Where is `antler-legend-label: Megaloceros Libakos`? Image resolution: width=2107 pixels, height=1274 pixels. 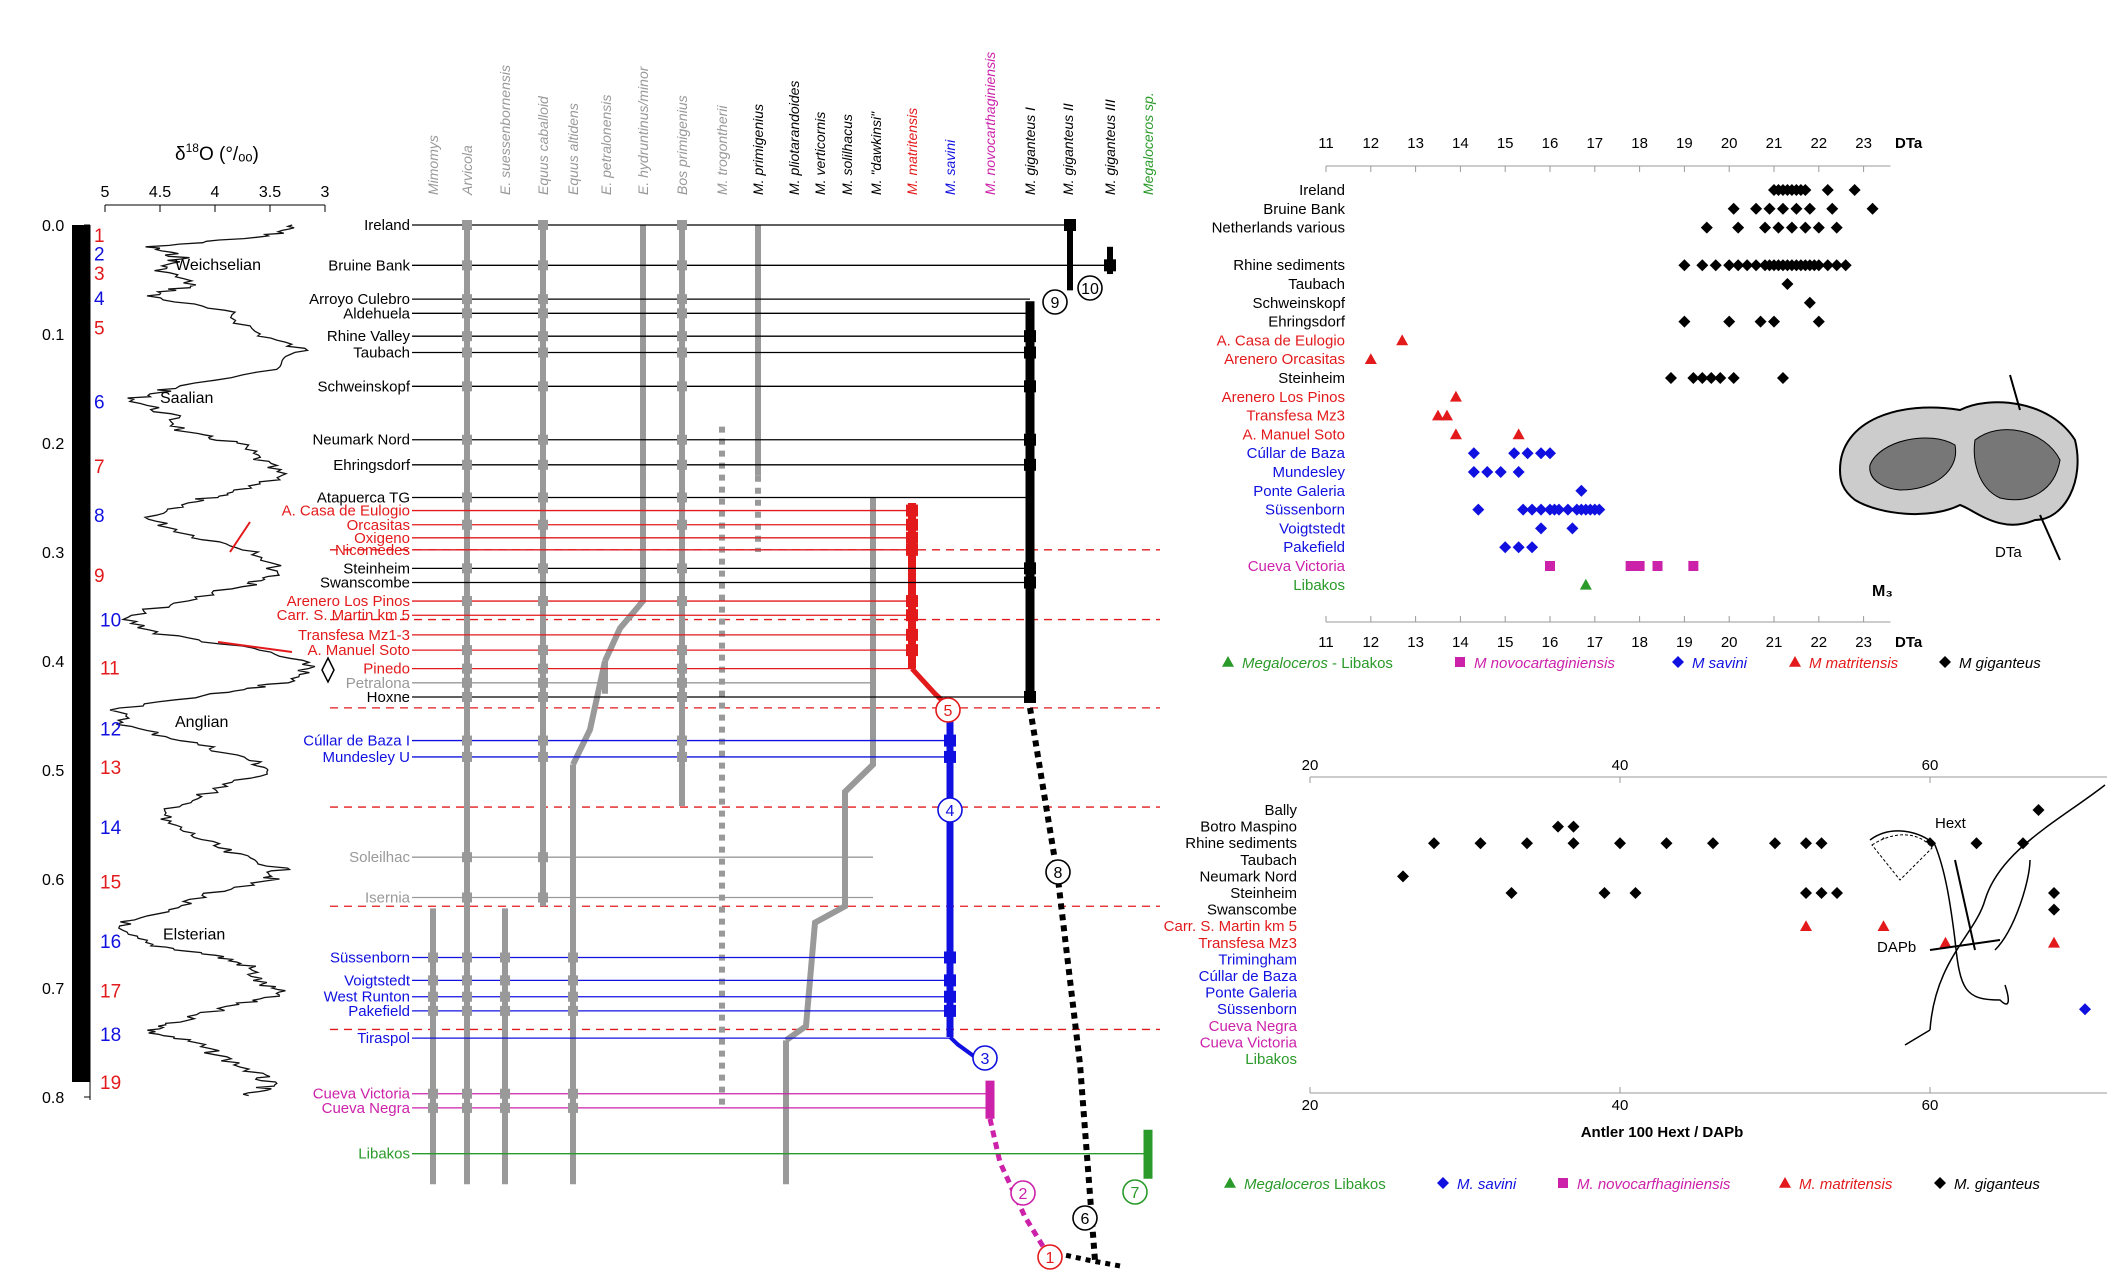 antler-legend-label: Megaloceros Libakos is located at coordinates (1315, 1184).